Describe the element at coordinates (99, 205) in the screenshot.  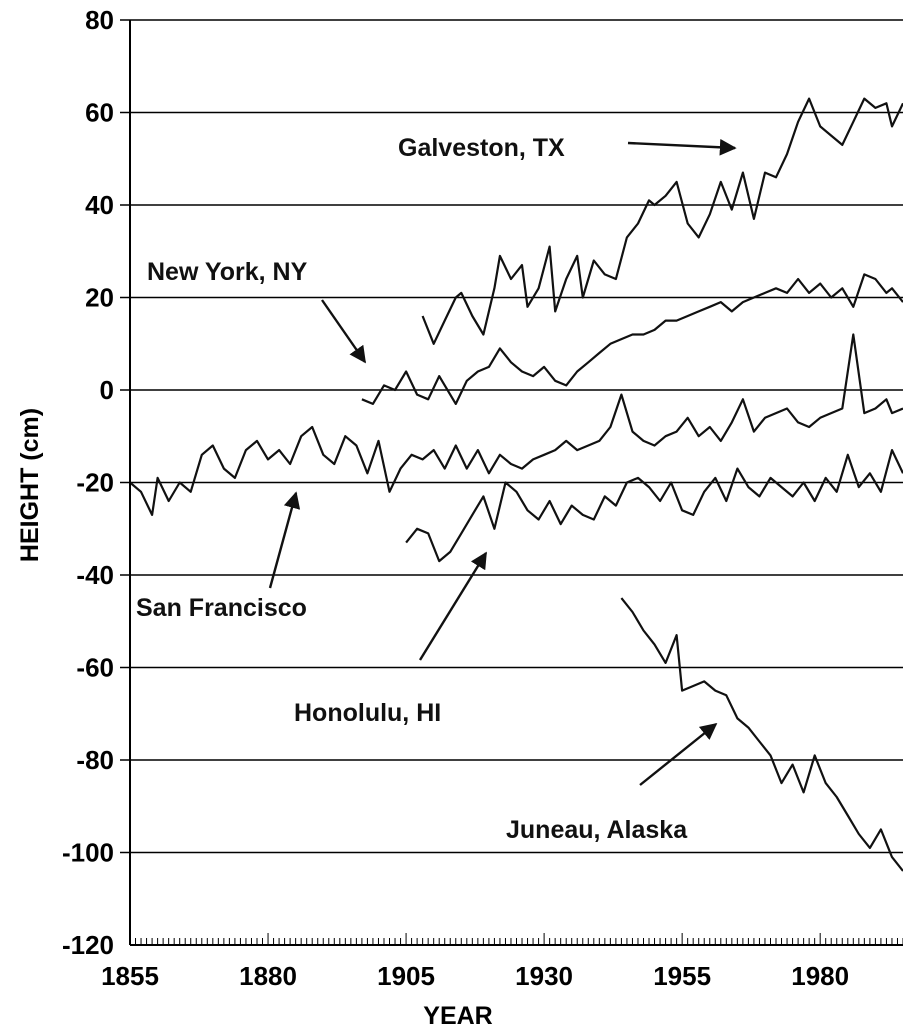
I see `y-tick-label: 40` at that location.